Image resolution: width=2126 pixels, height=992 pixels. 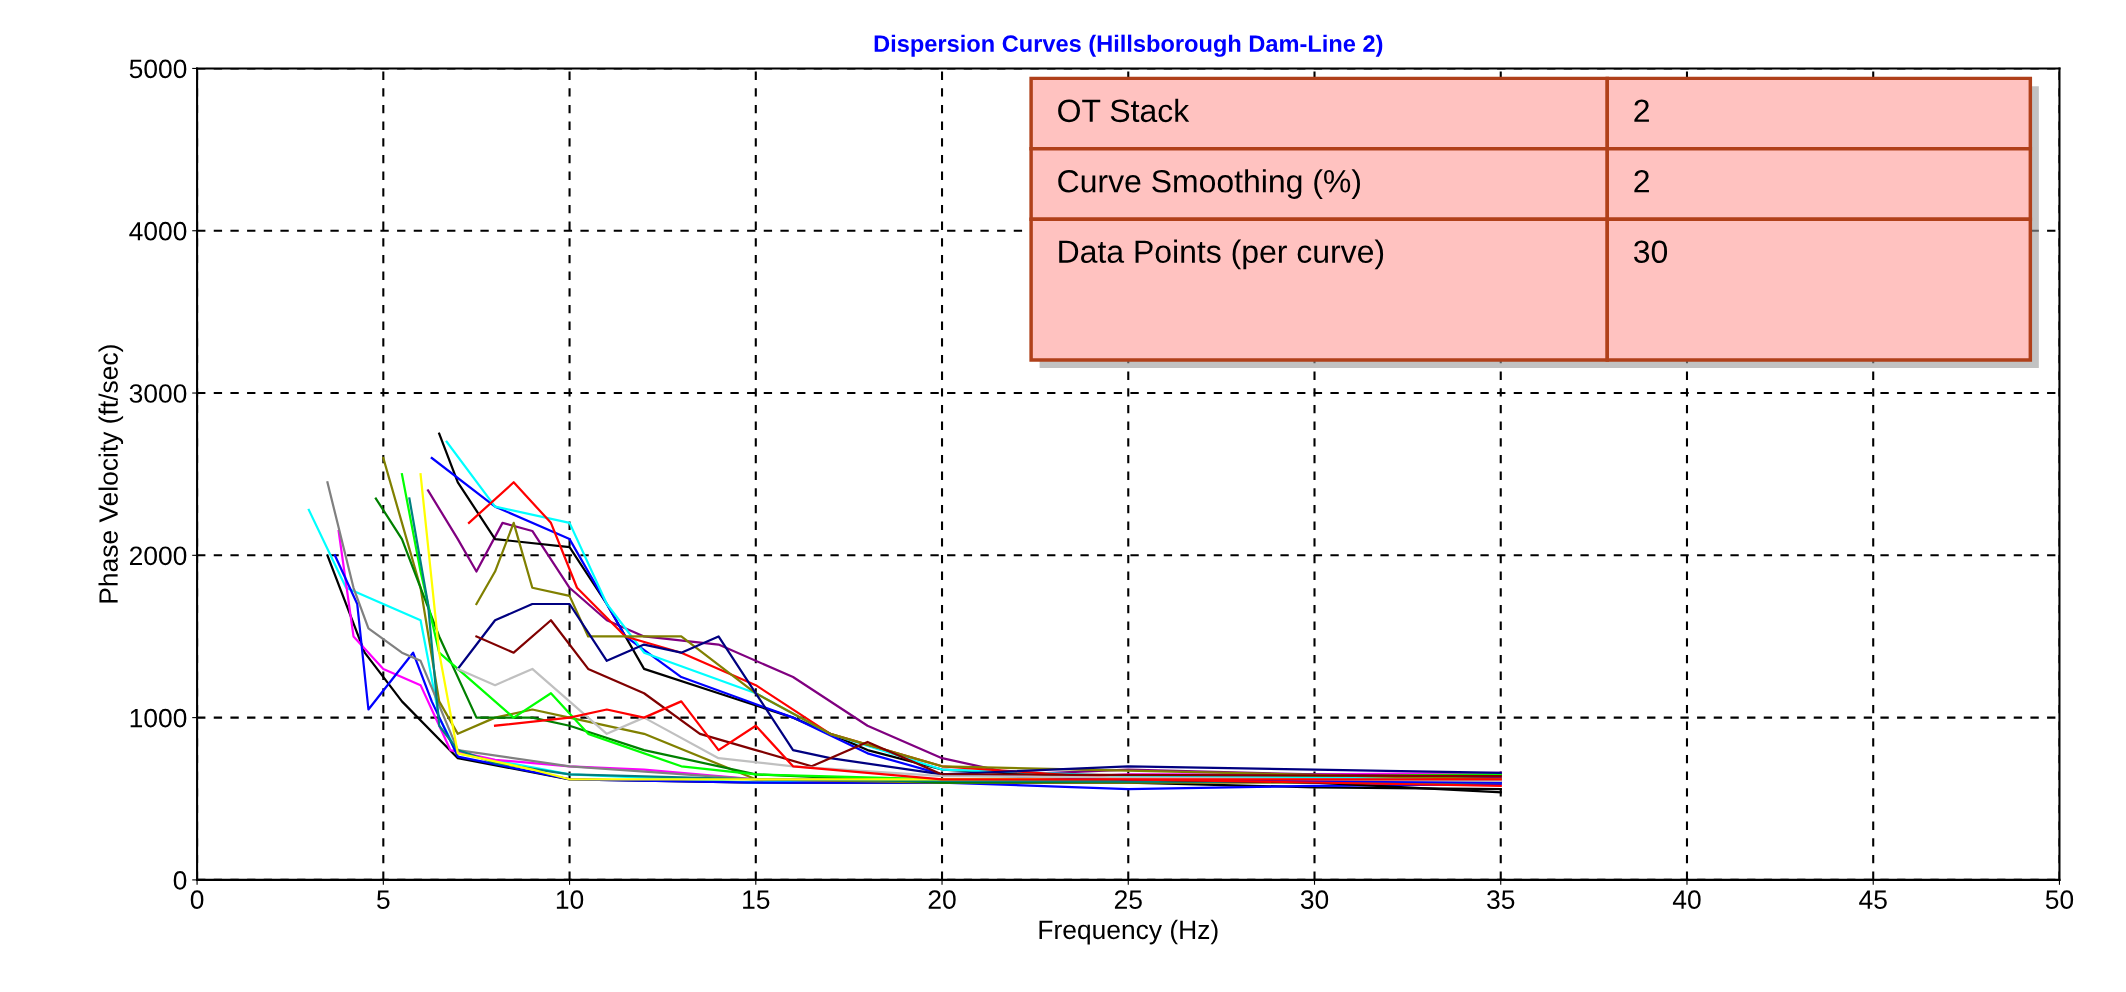 What do you see at coordinates (1650, 252) in the screenshot?
I see `annotation: 30` at bounding box center [1650, 252].